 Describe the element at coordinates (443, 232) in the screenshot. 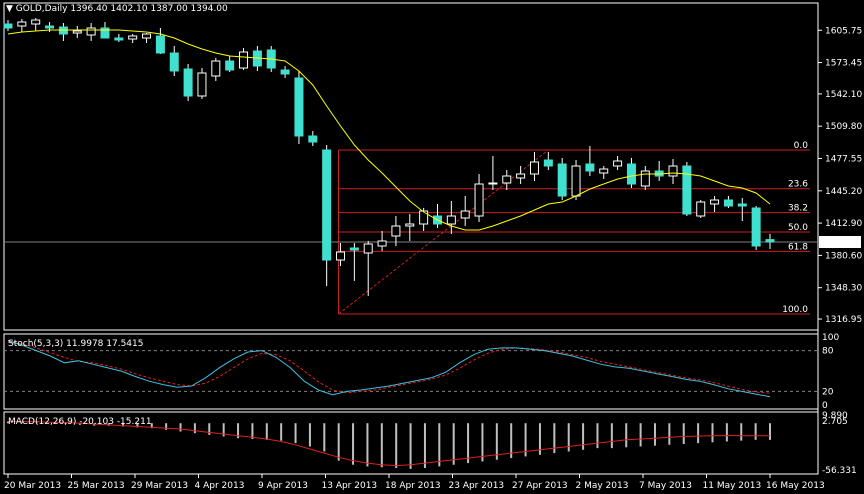

I see `fib-trend-line` at that location.